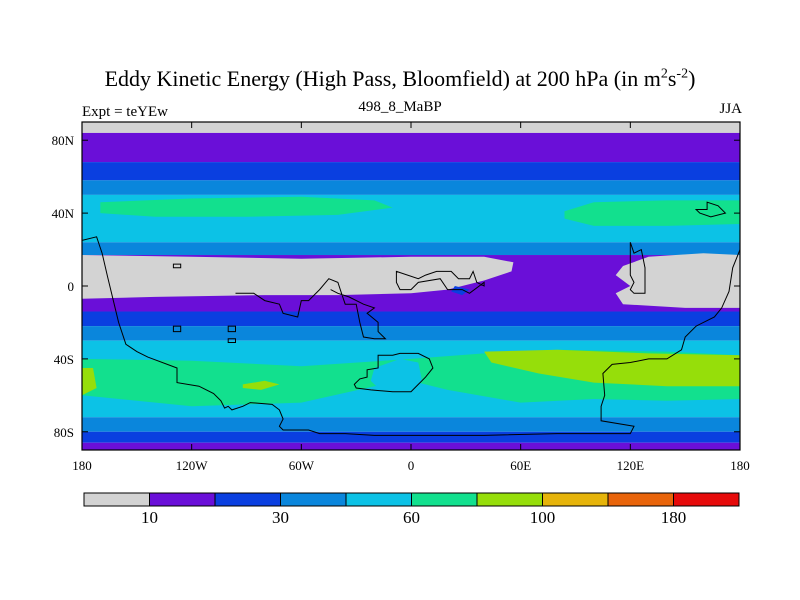  What do you see at coordinates (400, 107) in the screenshot?
I see `chart-subtitle: 498_8_MaBP` at bounding box center [400, 107].